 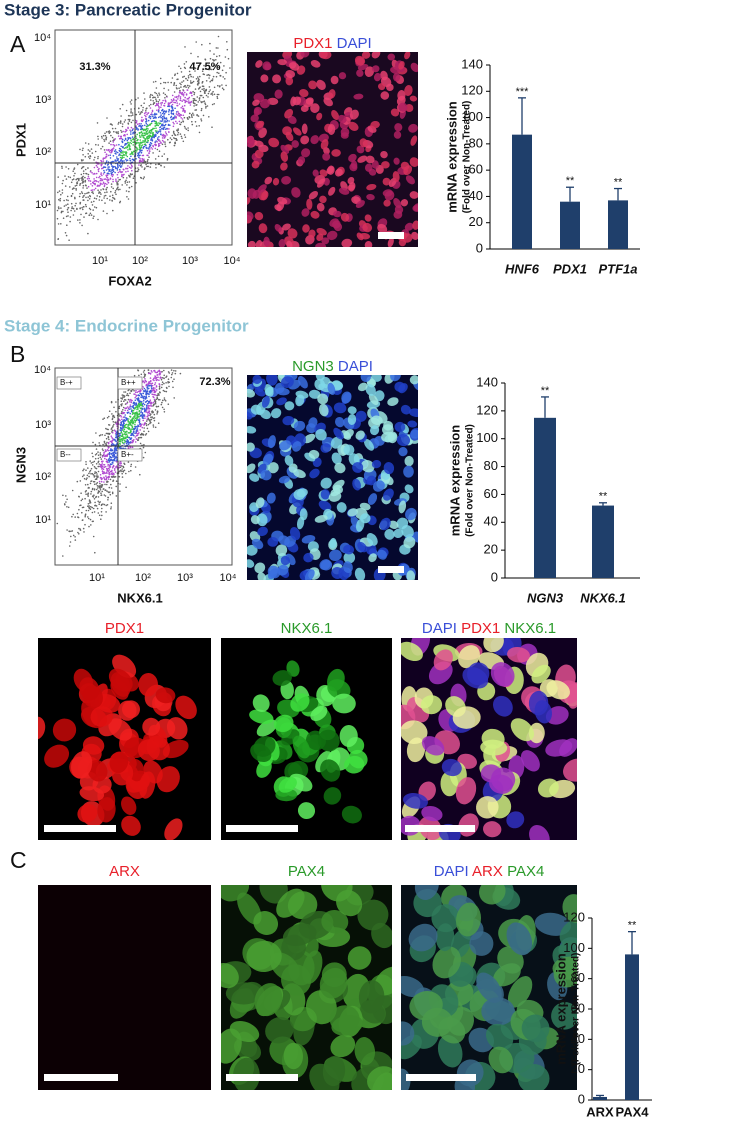 I want to click on y-axis-label: mRNA expression, so click(x=451, y=157).